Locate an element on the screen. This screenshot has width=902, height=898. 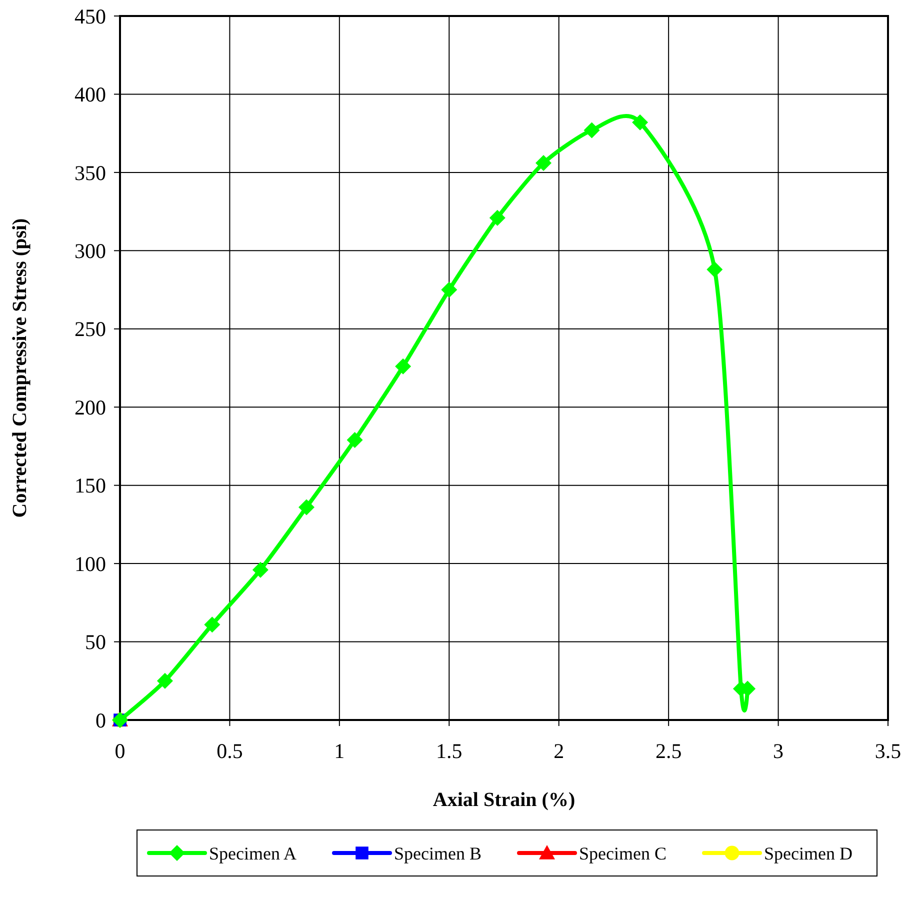
x-tick-label: 3.5 is located at coordinates (888, 751).